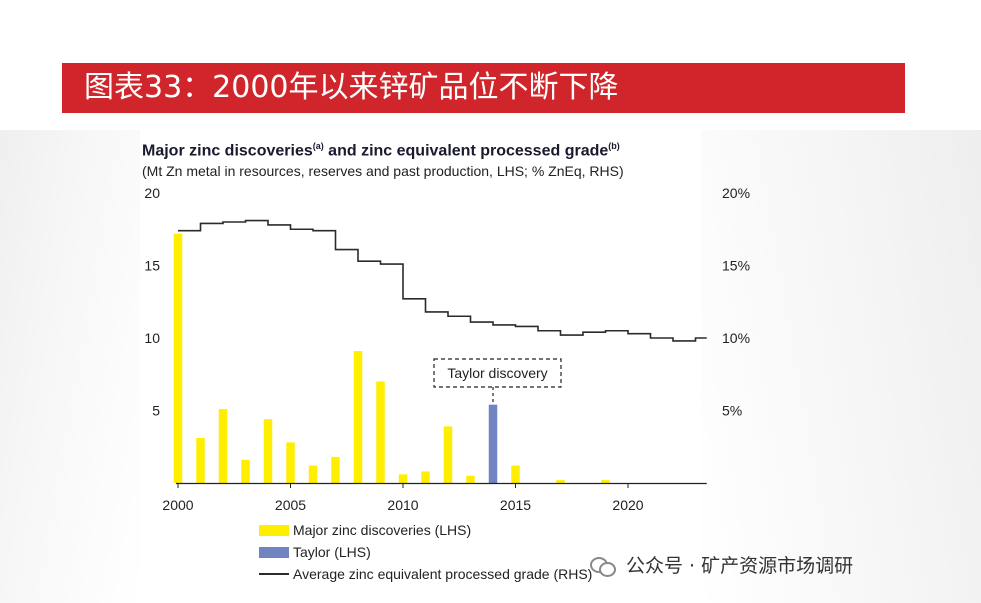 This screenshot has height=603, width=981. What do you see at coordinates (152, 266) in the screenshot?
I see `y-left-tick-label-15: 15` at bounding box center [152, 266].